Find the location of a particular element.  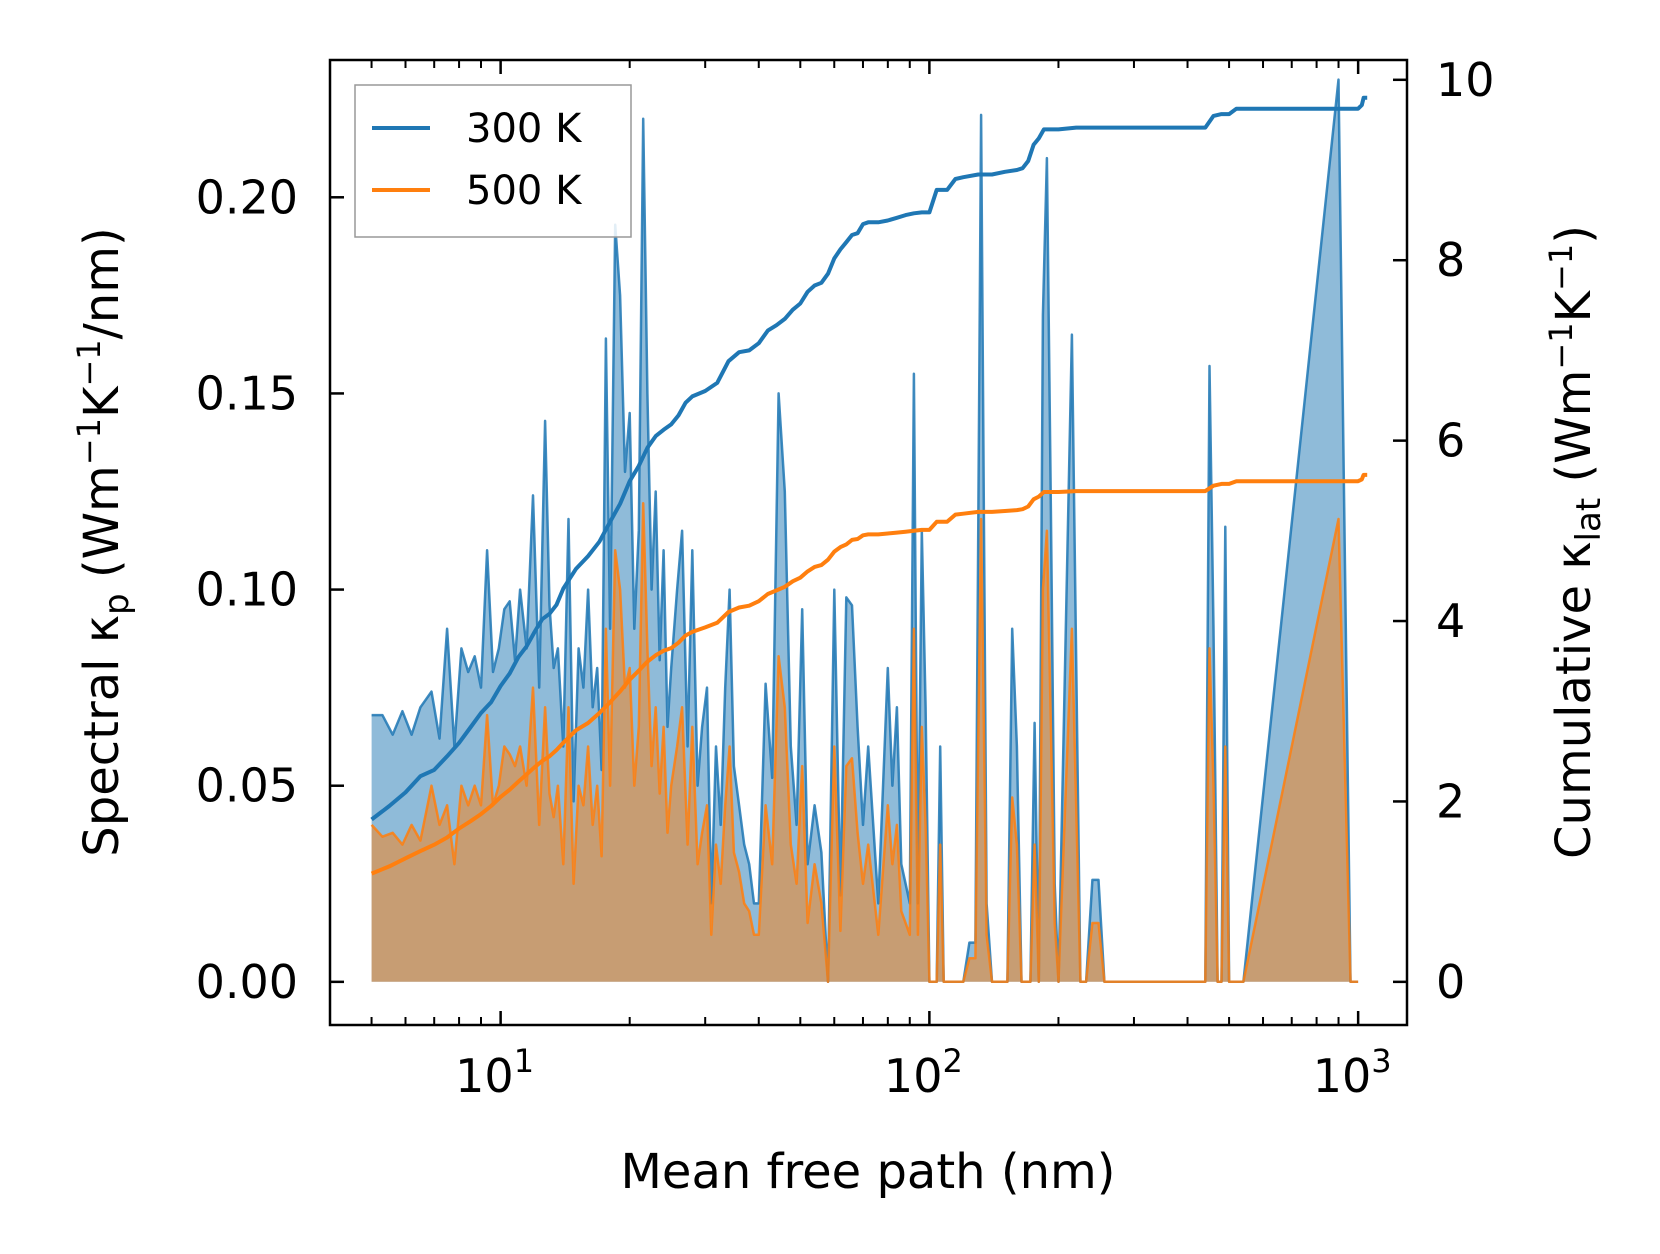

y-right-tick-label: 4 is located at coordinates (1450, 621).